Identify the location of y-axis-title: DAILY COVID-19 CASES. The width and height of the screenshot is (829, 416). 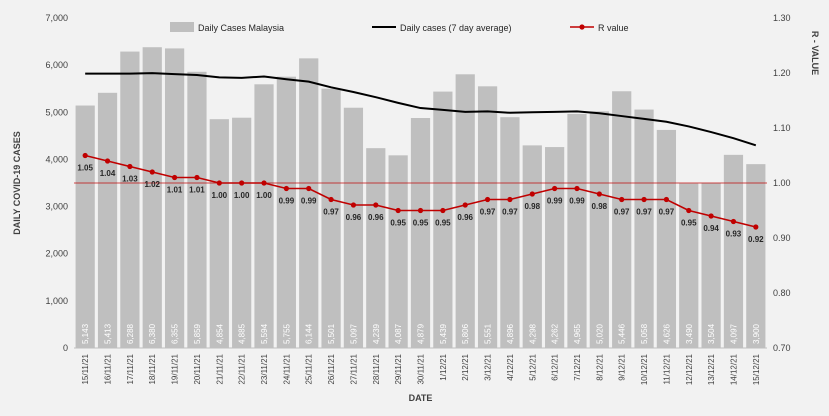
(17, 183).